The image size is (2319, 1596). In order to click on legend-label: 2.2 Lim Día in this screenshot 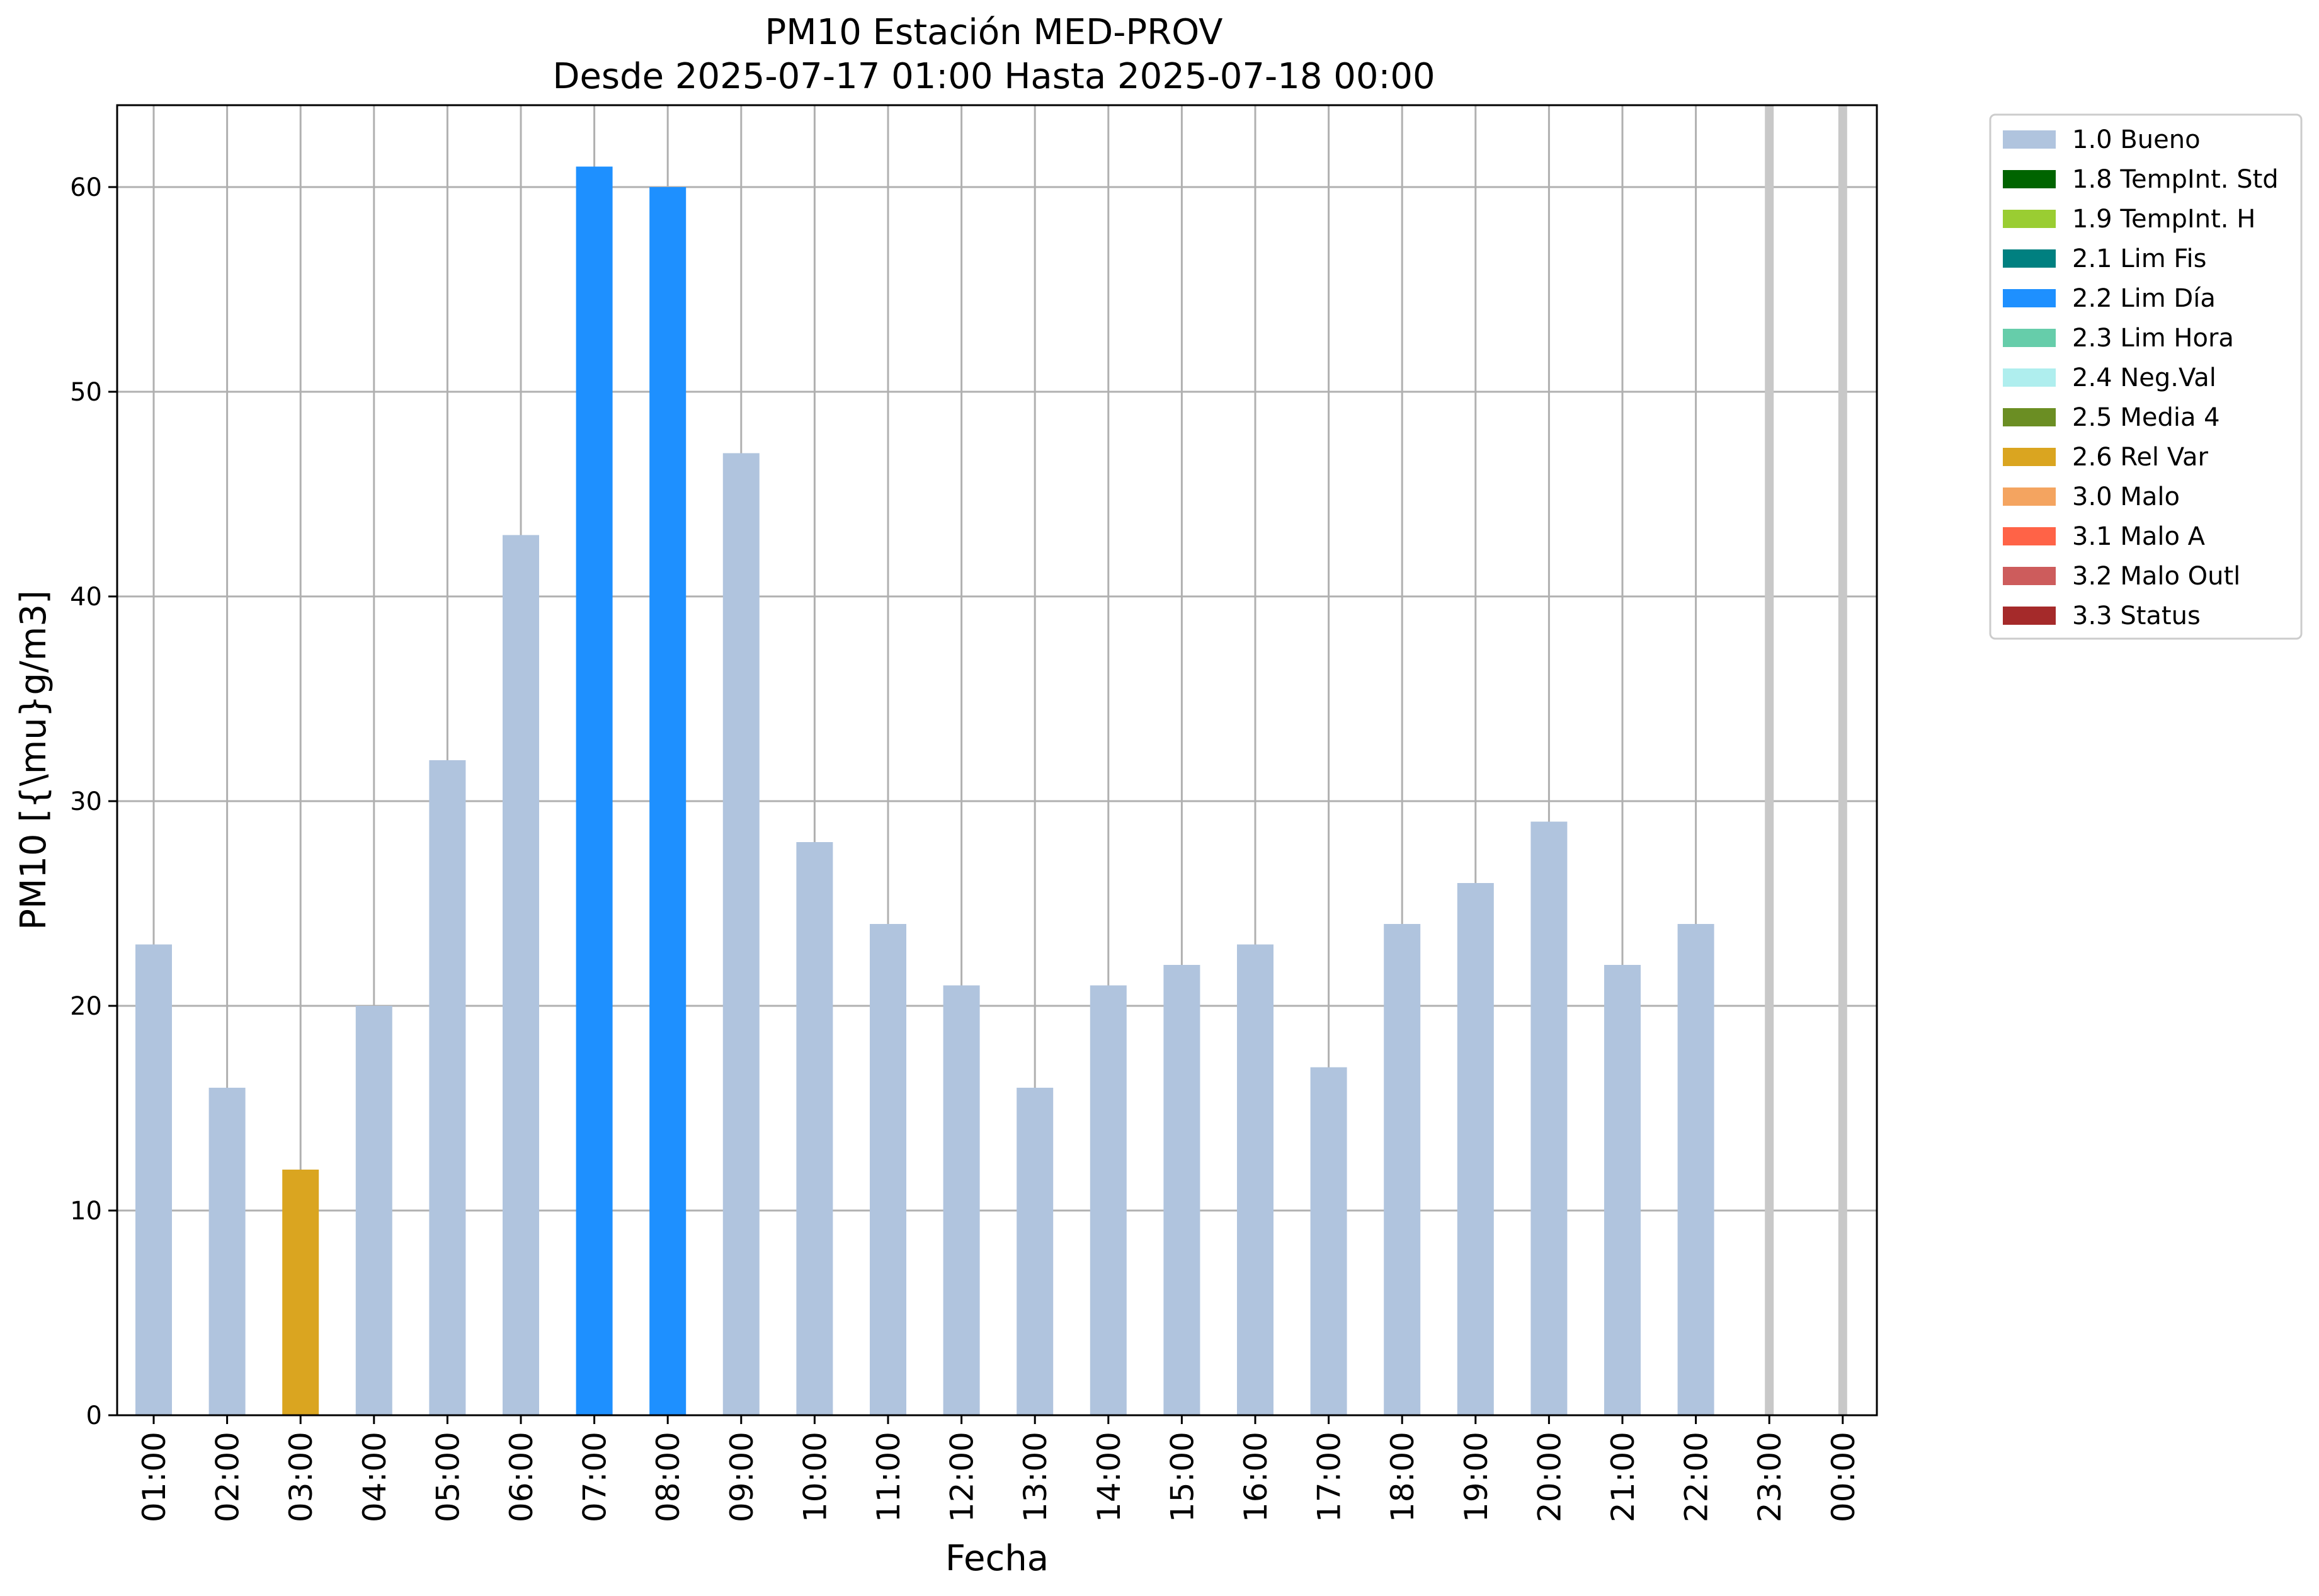, I will do `click(2144, 298)`.